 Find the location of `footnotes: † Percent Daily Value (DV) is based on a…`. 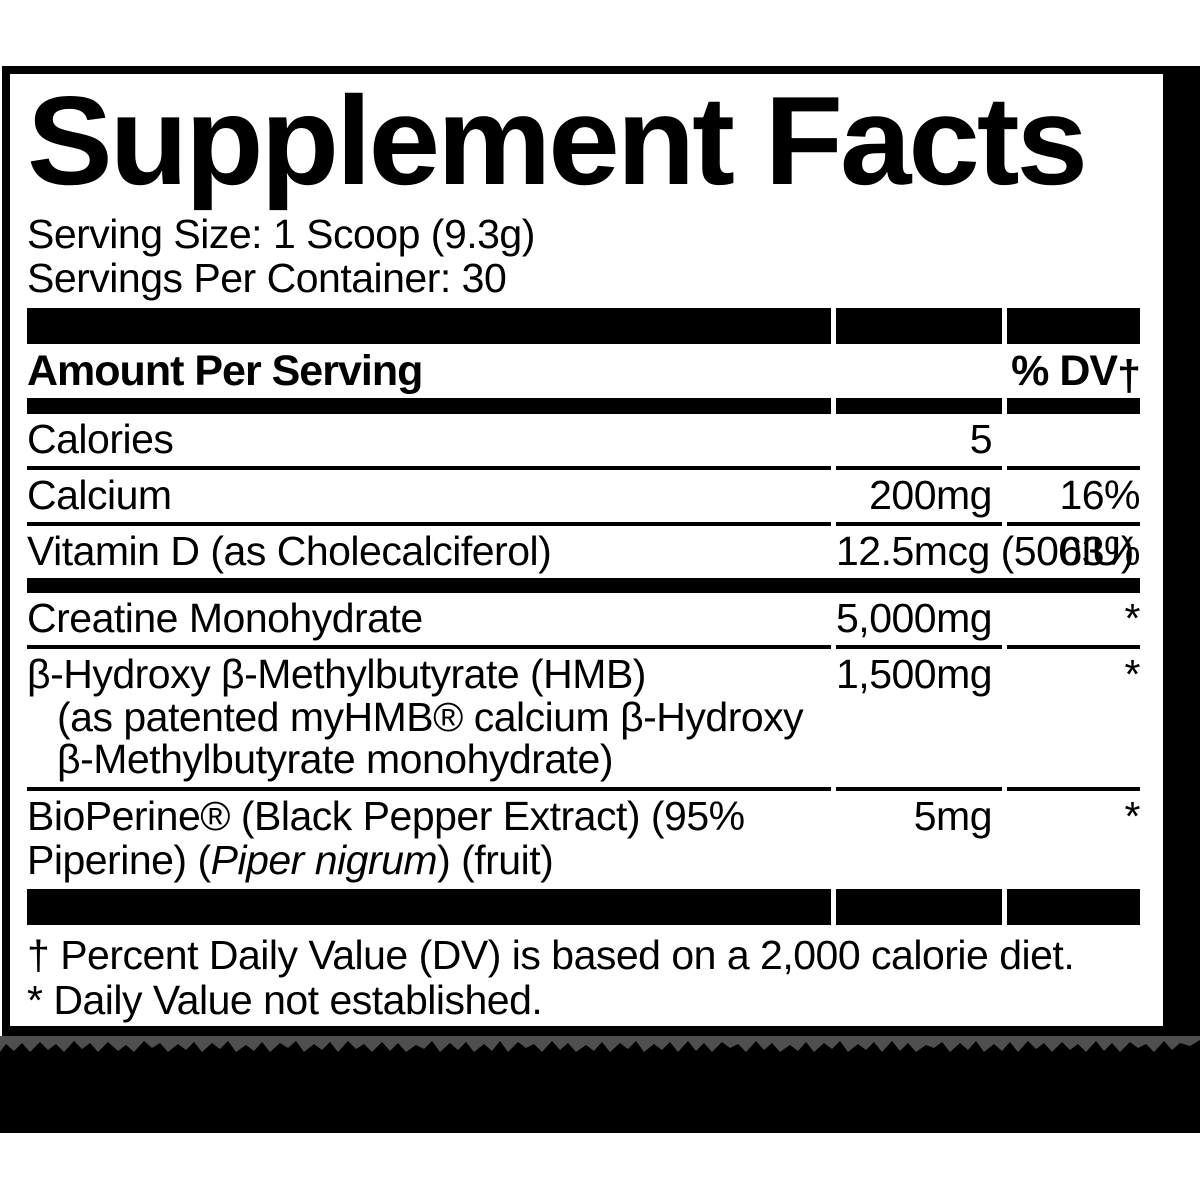

footnotes: † Percent Daily Value (DV) is based on a… is located at coordinates (583, 974).